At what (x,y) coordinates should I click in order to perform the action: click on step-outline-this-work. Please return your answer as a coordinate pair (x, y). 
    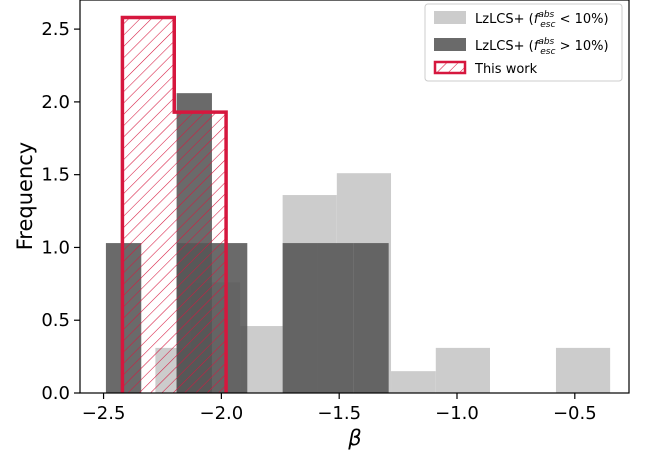
    Looking at the image, I should click on (174, 204).